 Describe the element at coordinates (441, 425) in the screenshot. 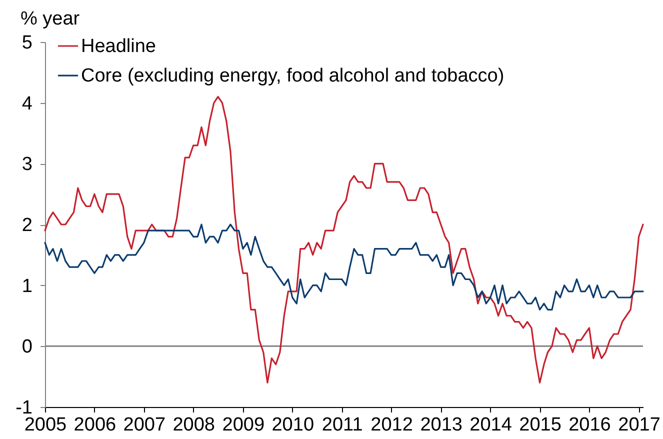

I see `x-tick-label: 2013` at that location.